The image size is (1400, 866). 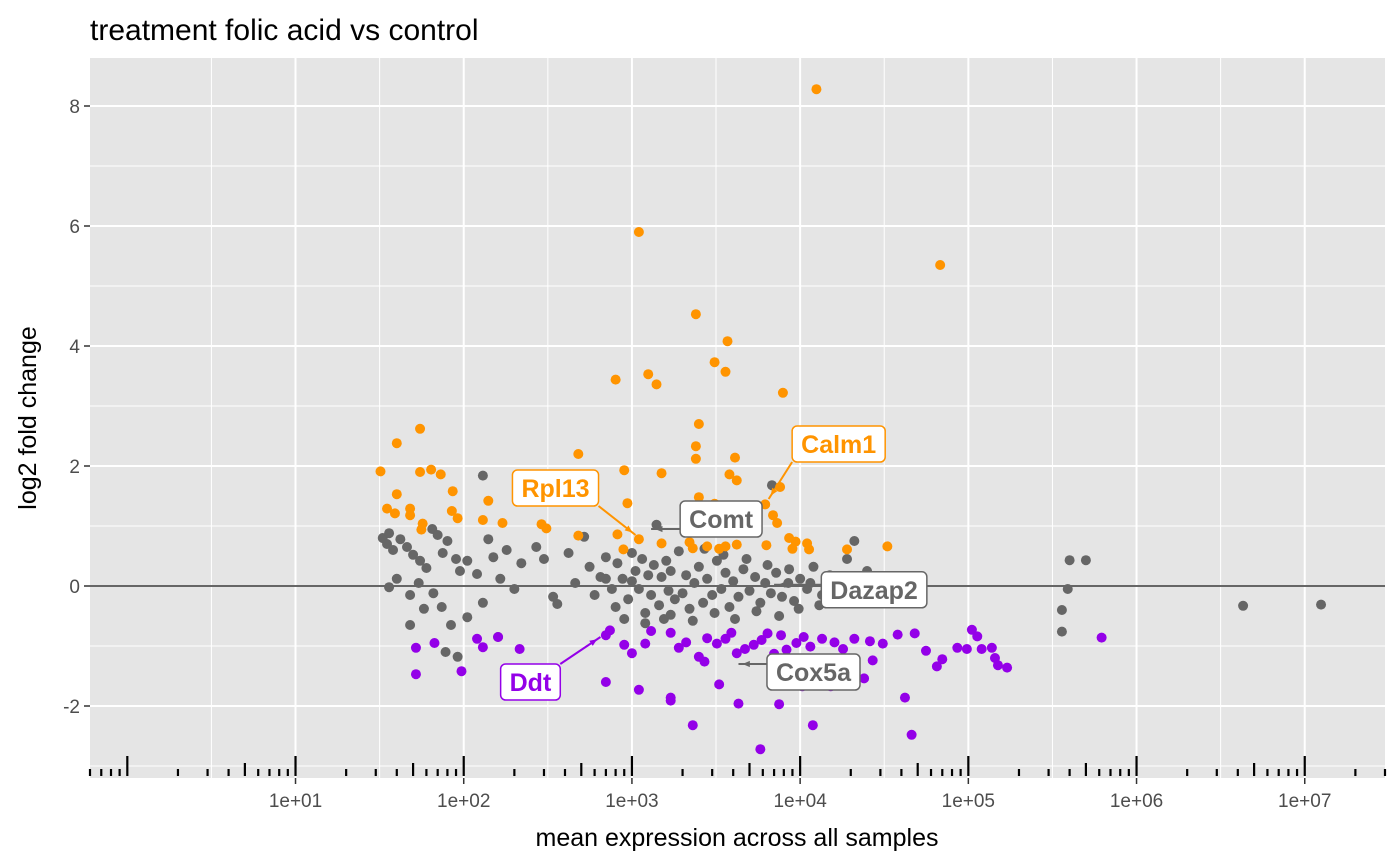 I want to click on x-tick-label: 1e+04, so click(x=800, y=801).